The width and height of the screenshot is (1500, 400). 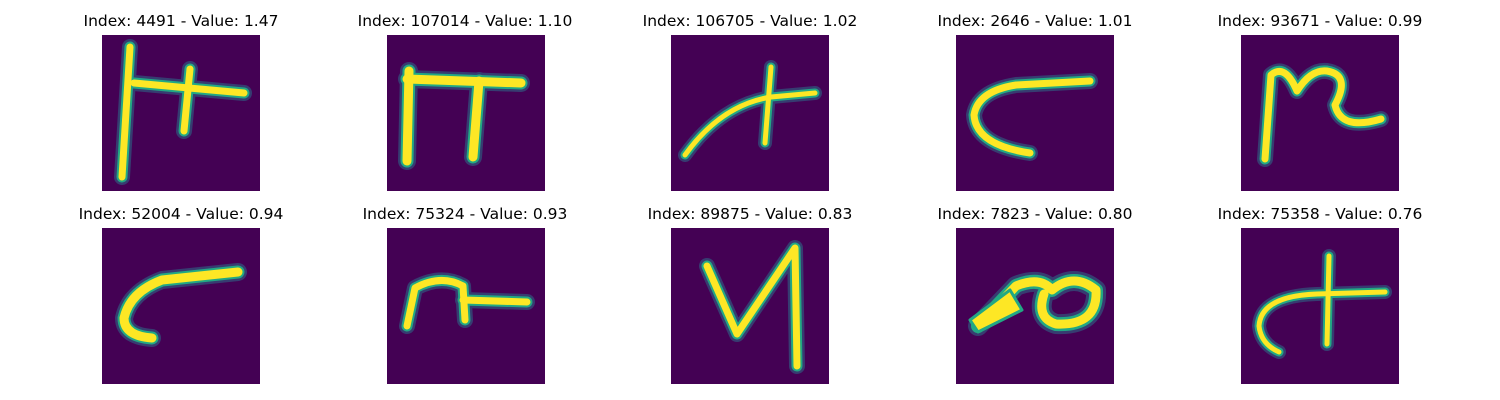 I want to click on panel-title: Index: 93671 - Value: 0.99, so click(x=1320, y=21).